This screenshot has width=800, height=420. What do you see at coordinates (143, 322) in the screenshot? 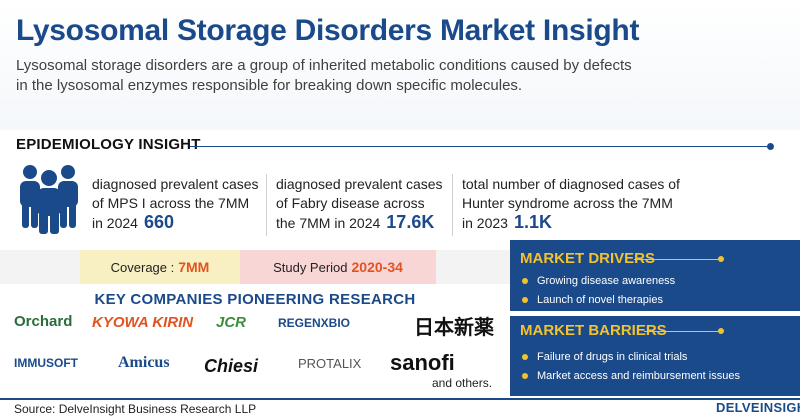
I see `company-logo-kyowa-kirin: KYOWA KIRIN` at bounding box center [143, 322].